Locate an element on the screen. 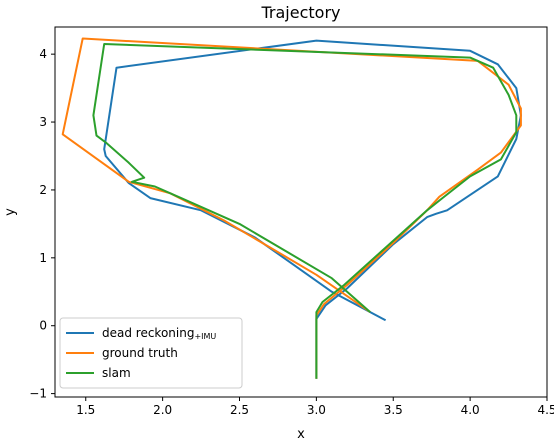 The width and height of the screenshot is (554, 447). x-tick-label: 3.0 is located at coordinates (316, 410).